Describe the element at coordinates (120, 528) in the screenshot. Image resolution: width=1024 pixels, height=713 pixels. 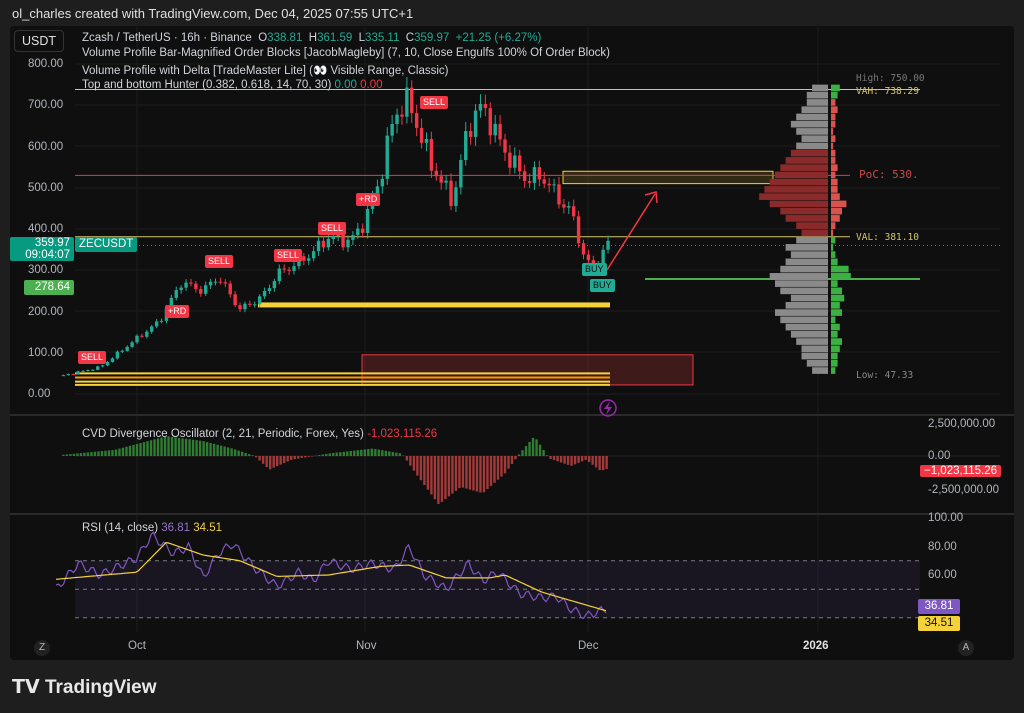
I see `rsi-name: RSI (14, close)` at that location.